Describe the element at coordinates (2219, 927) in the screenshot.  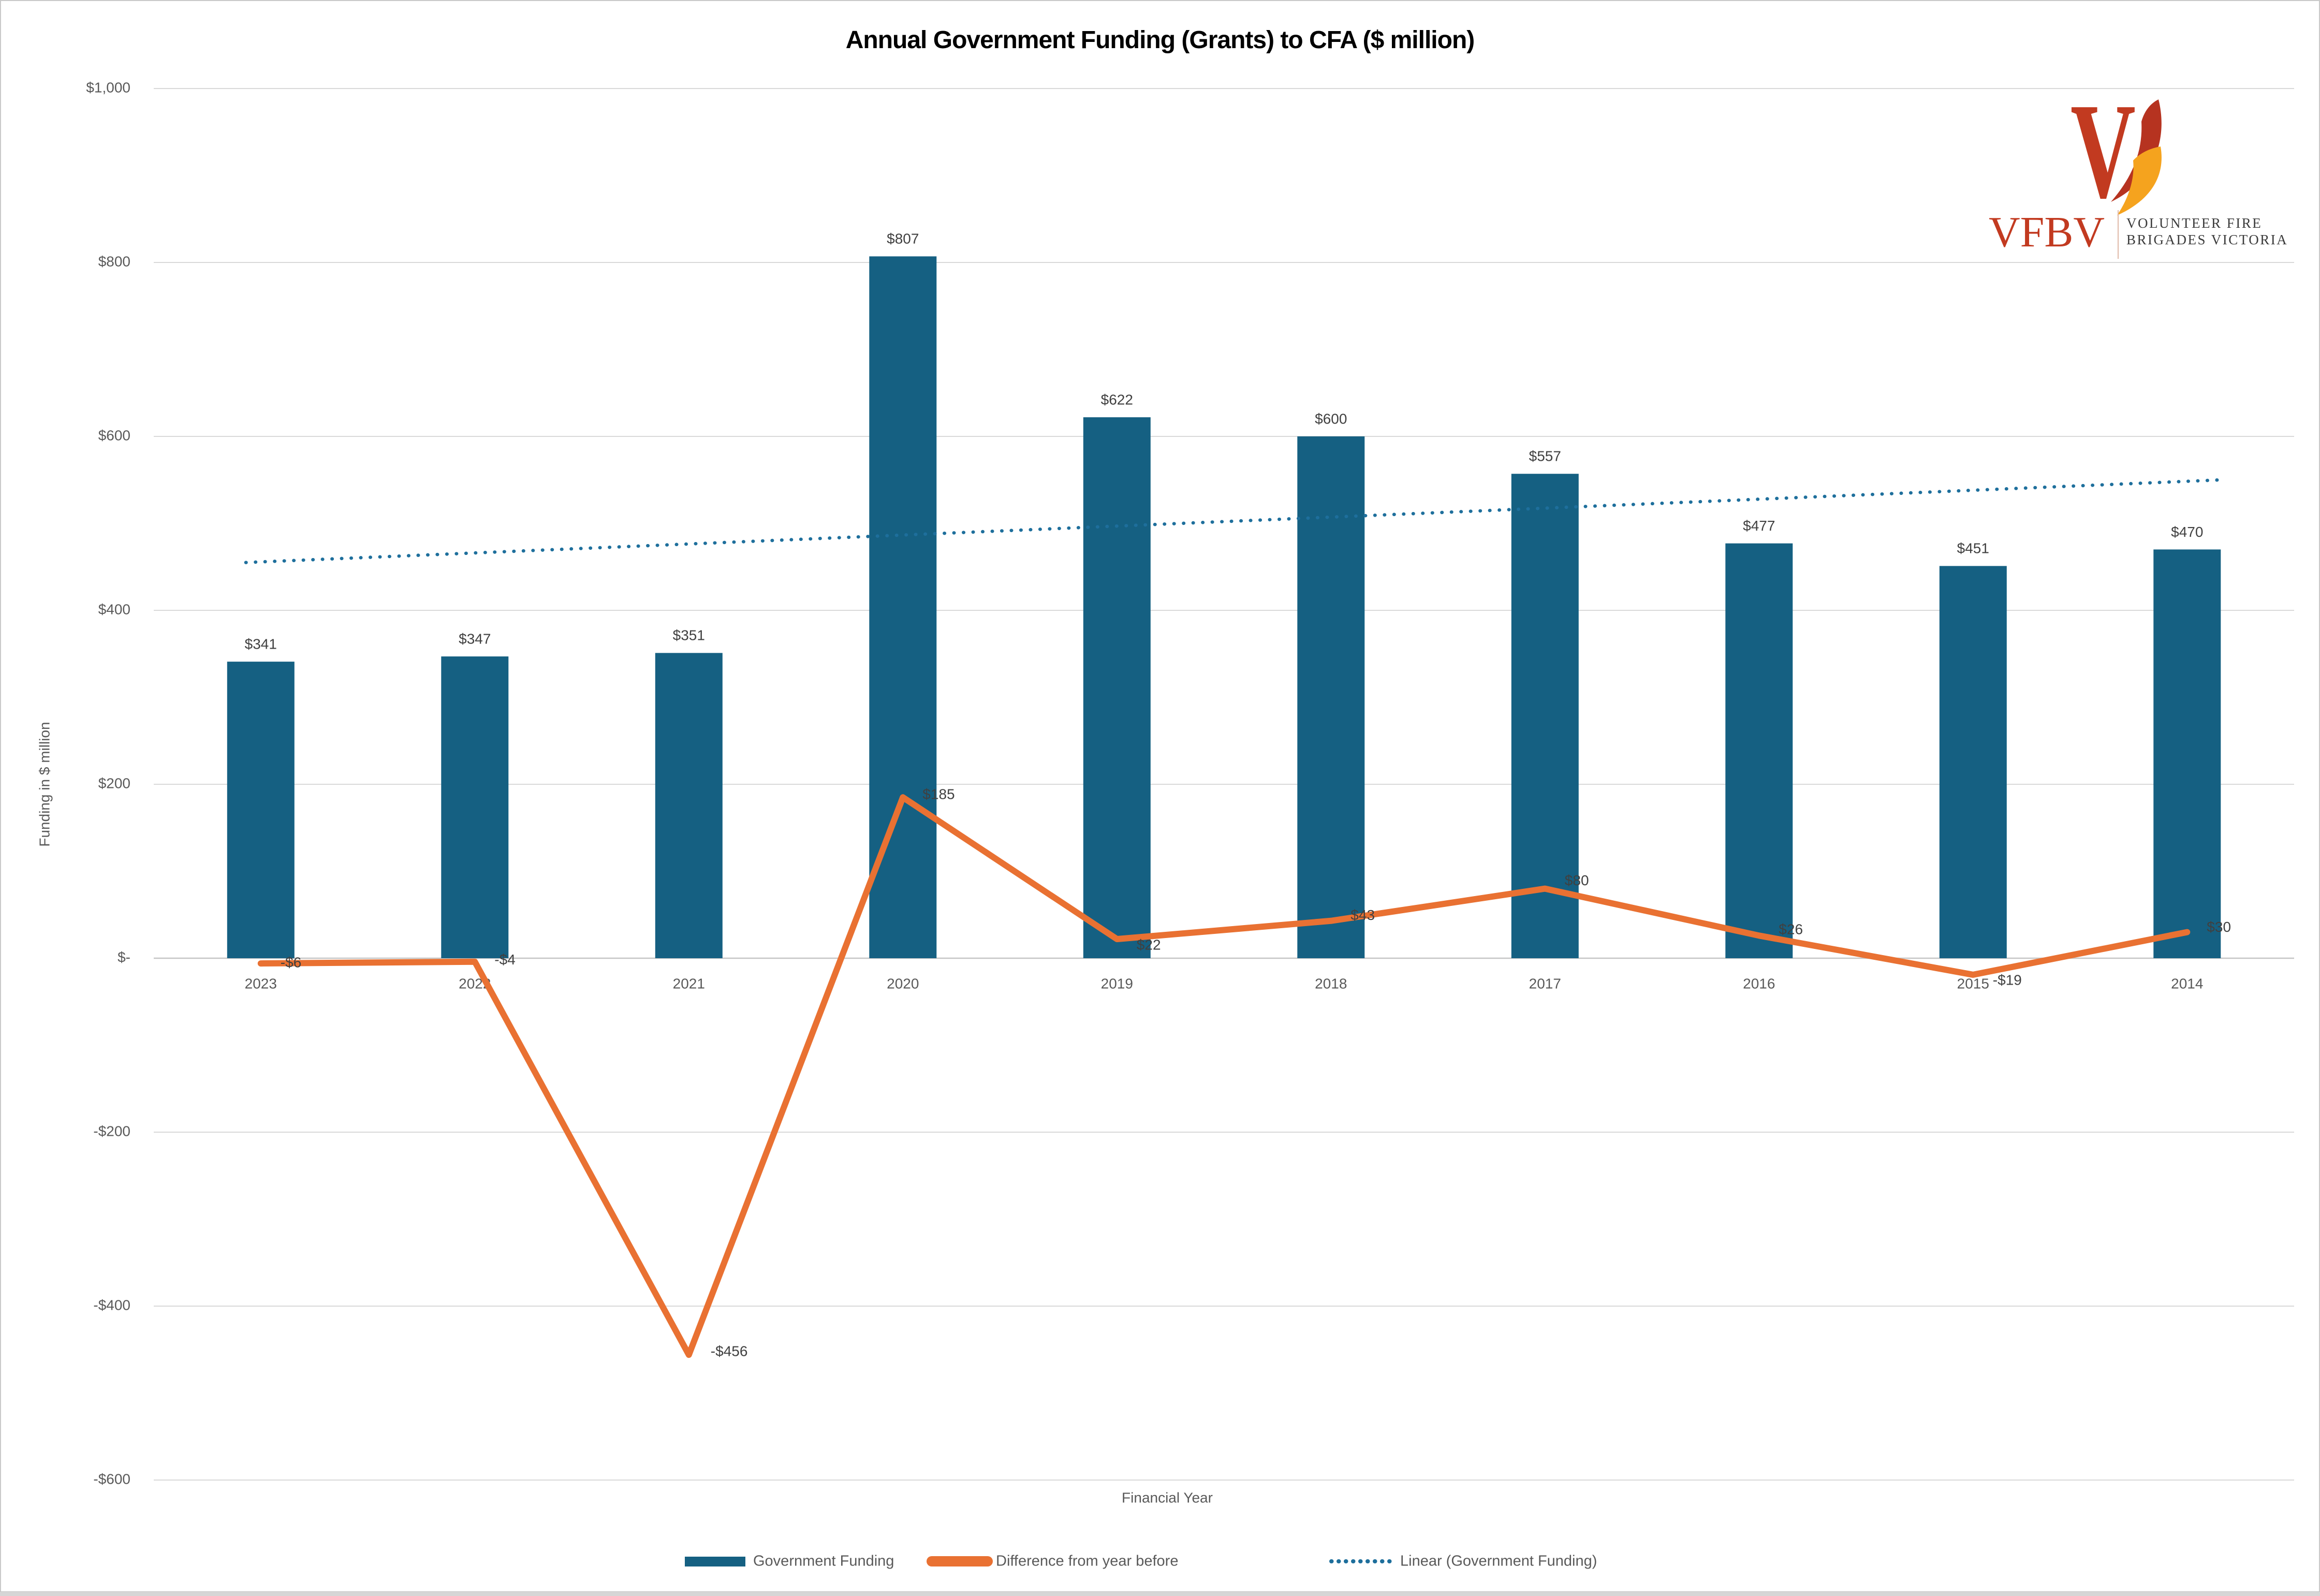
I see `diff-point-label: $30` at that location.